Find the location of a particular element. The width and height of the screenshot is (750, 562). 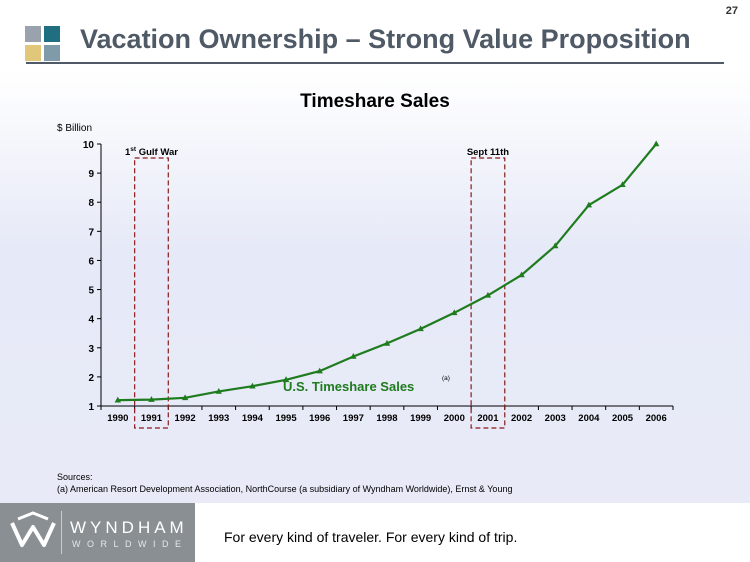

series-label-note: (a) is located at coordinates (446, 378).